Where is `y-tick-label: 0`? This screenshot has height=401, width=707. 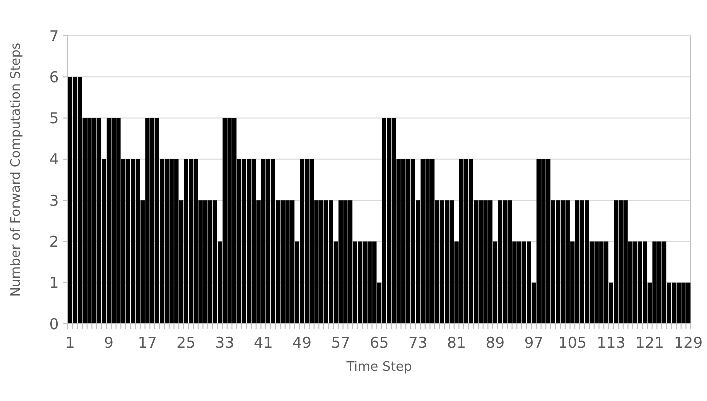
y-tick-label: 0 is located at coordinates (54, 324).